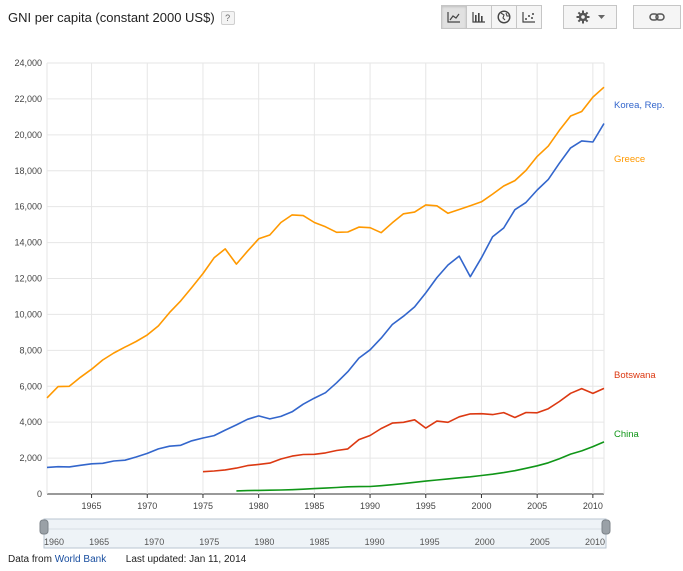 Image resolution: width=683 pixels, height=571 pixels. I want to click on last-updated-text: Last updated: Jan 11, 2014, so click(186, 559).